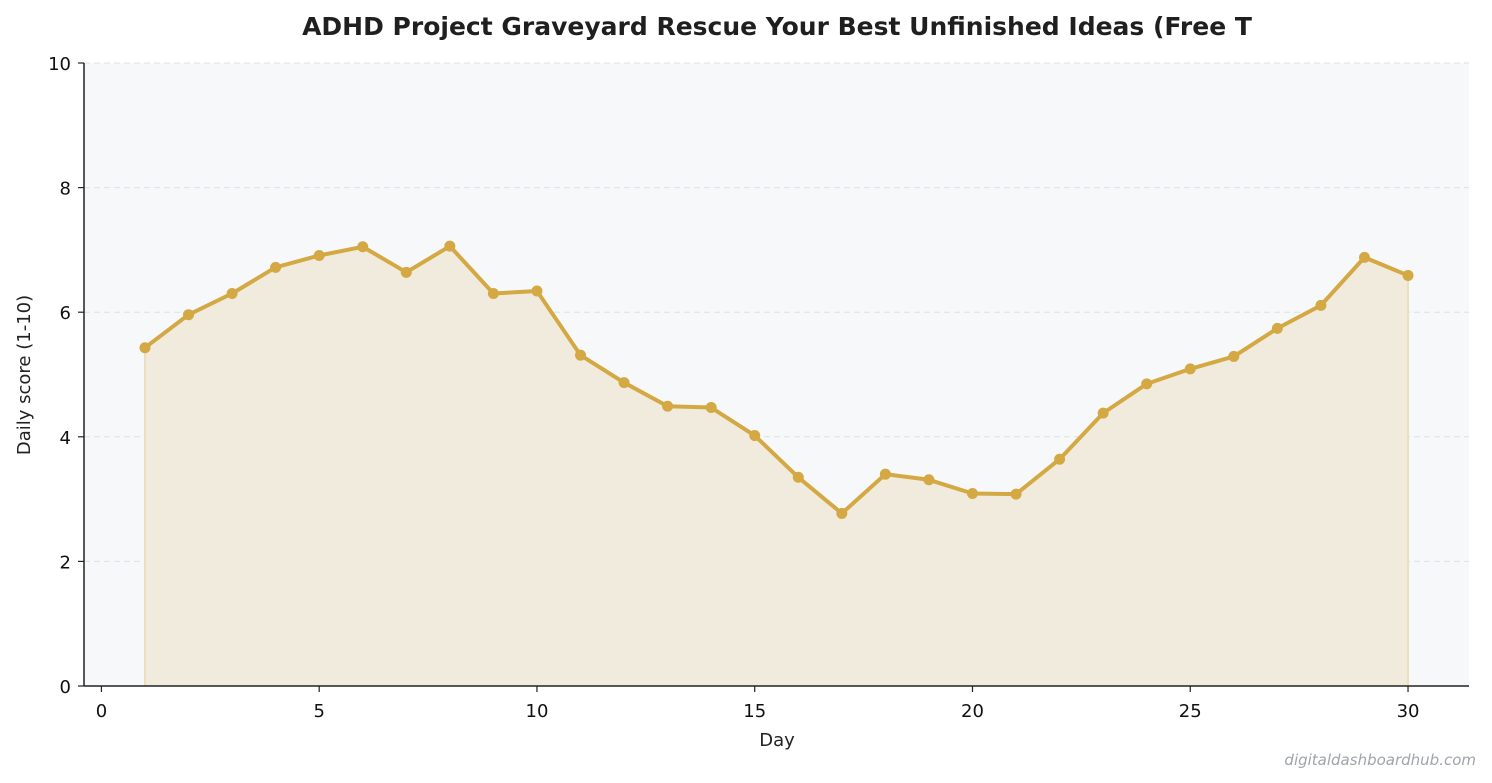  What do you see at coordinates (65, 562) in the screenshot?
I see `y-tick-label-2: 2` at bounding box center [65, 562].